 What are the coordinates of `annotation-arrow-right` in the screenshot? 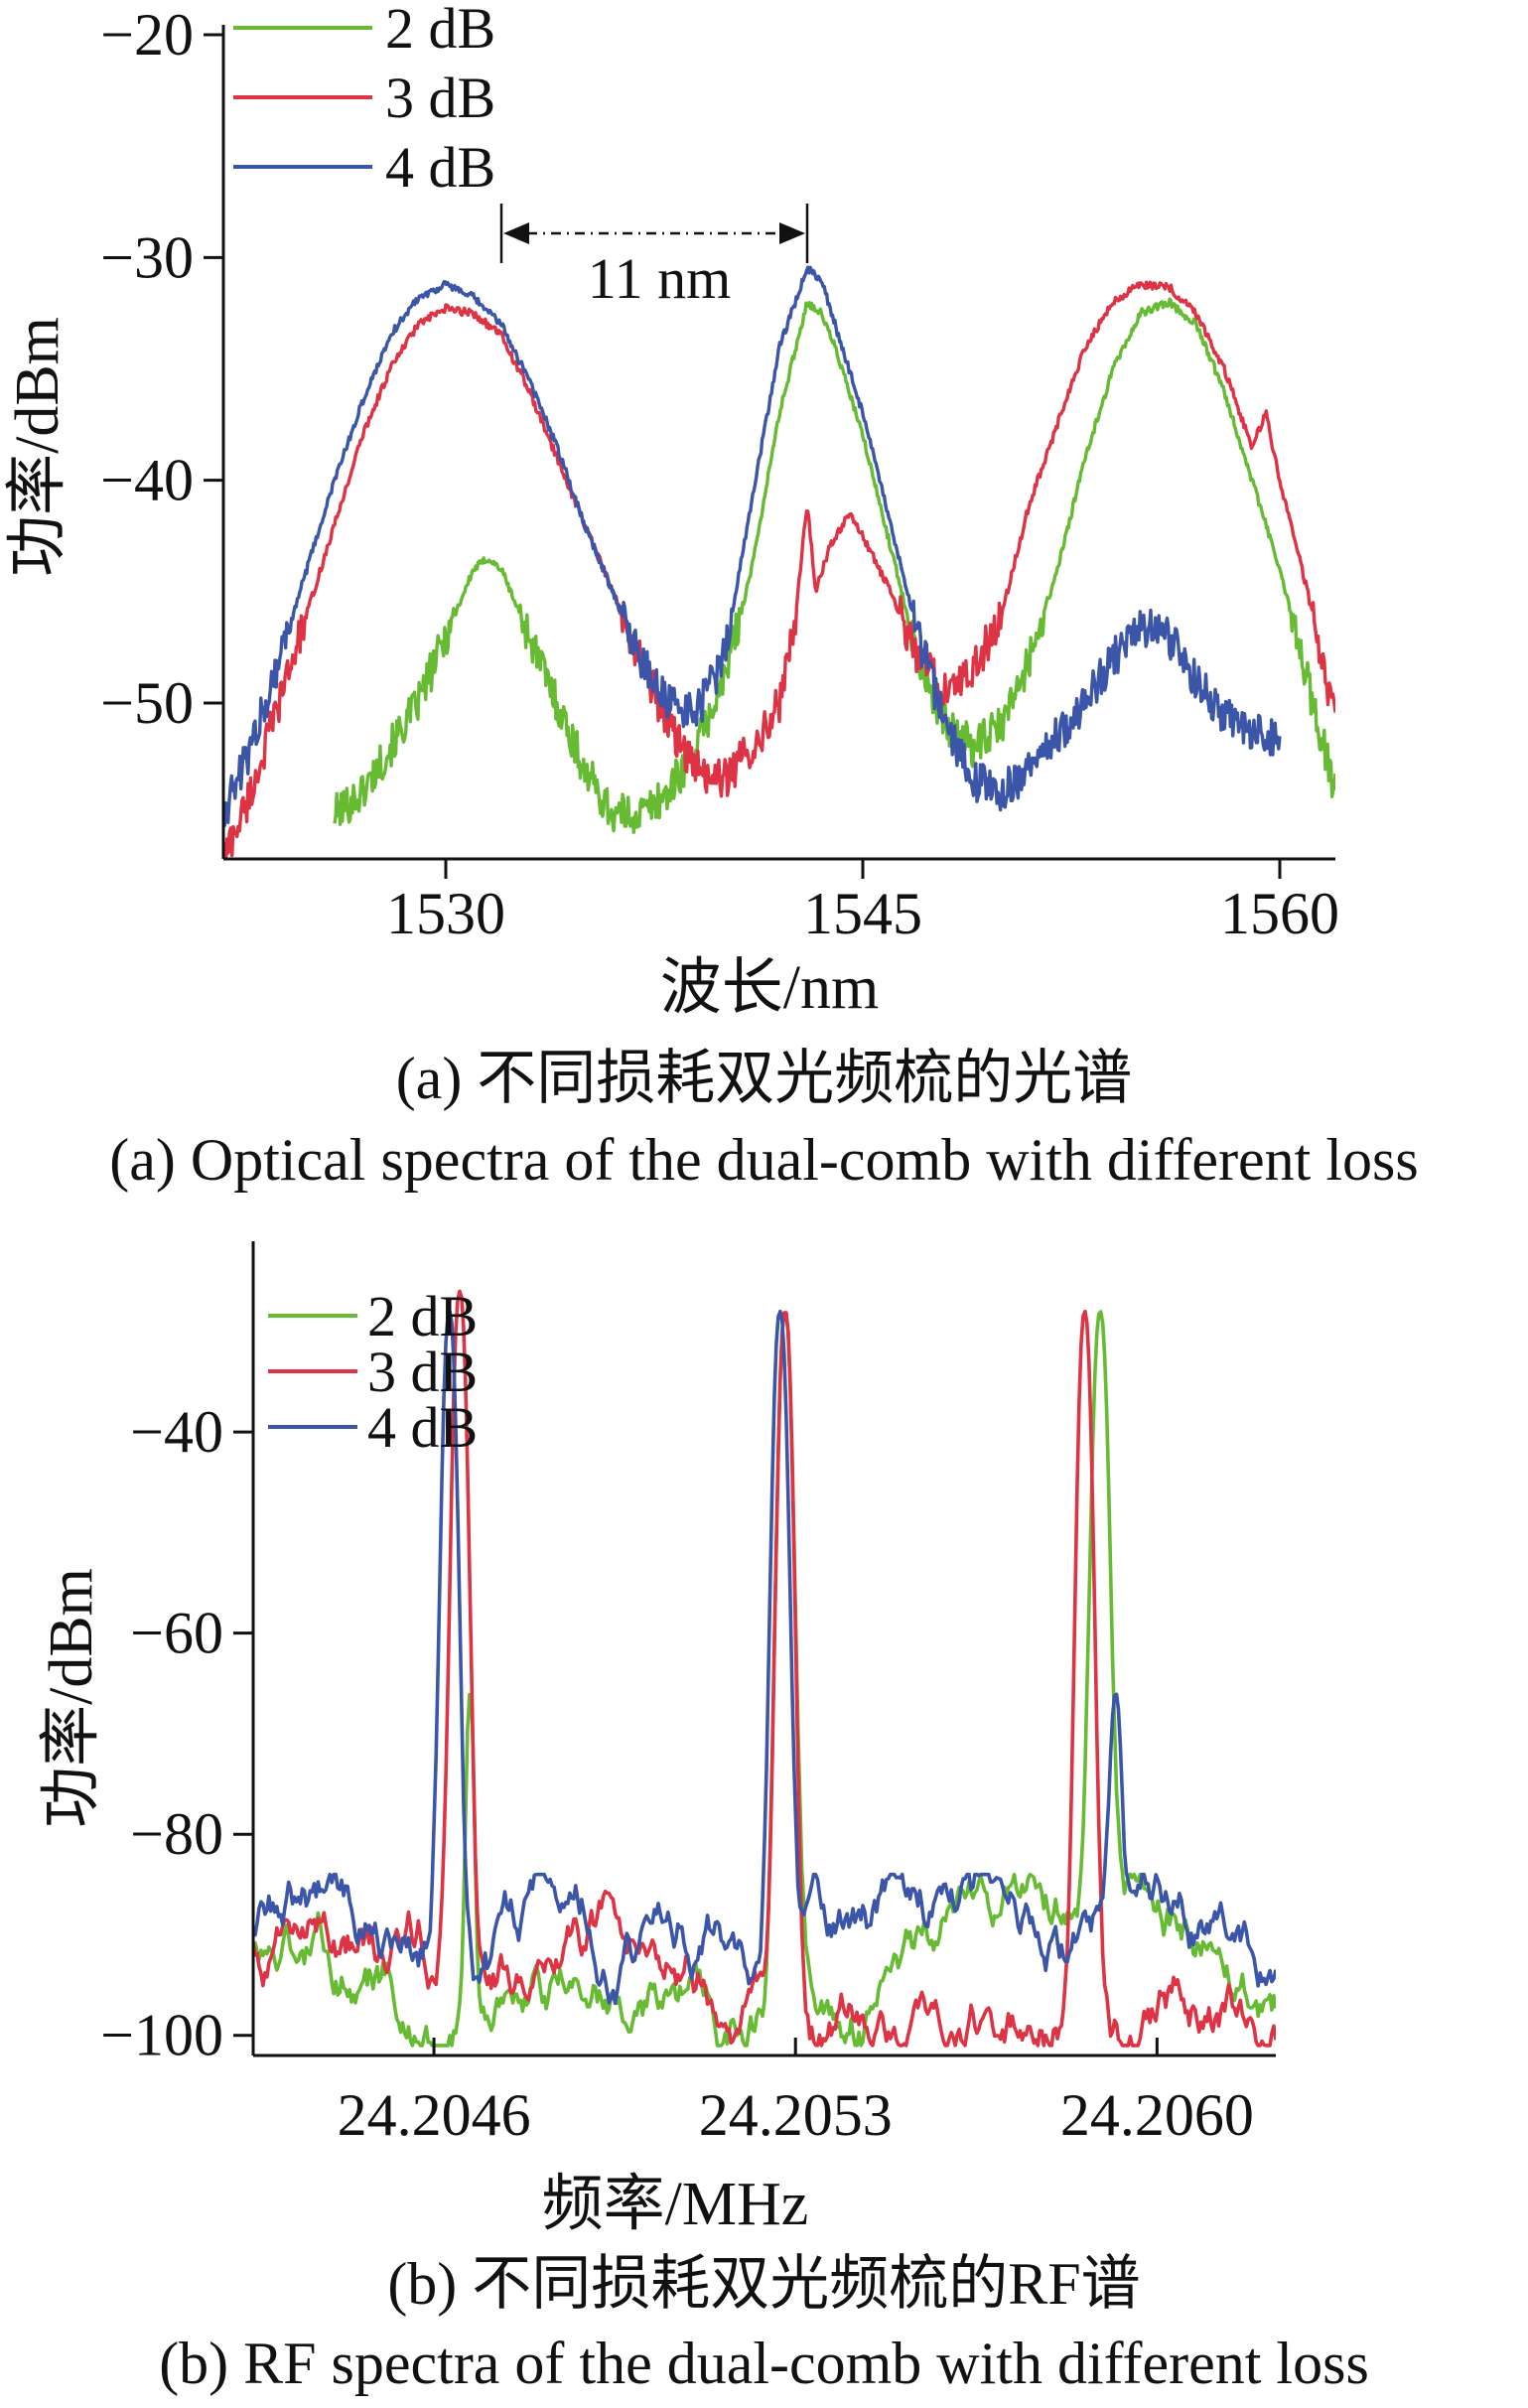 It's located at (792, 233).